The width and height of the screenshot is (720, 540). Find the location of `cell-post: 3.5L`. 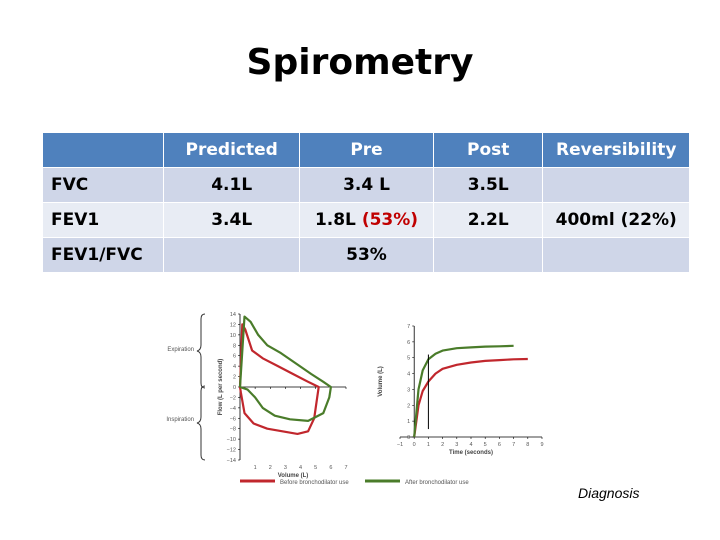

cell-post: 3.5L is located at coordinates (488, 185).